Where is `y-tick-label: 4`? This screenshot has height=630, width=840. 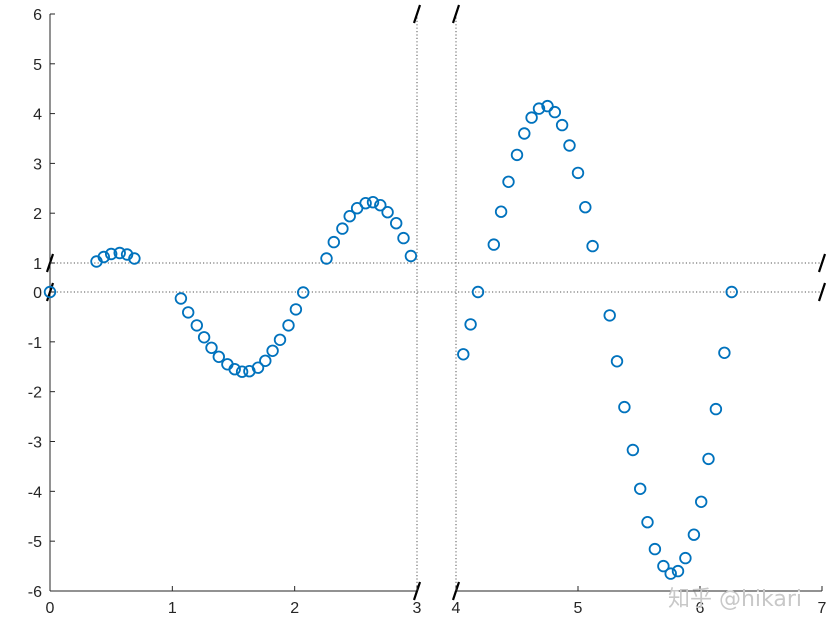 y-tick-label: 4 is located at coordinates (37, 115).